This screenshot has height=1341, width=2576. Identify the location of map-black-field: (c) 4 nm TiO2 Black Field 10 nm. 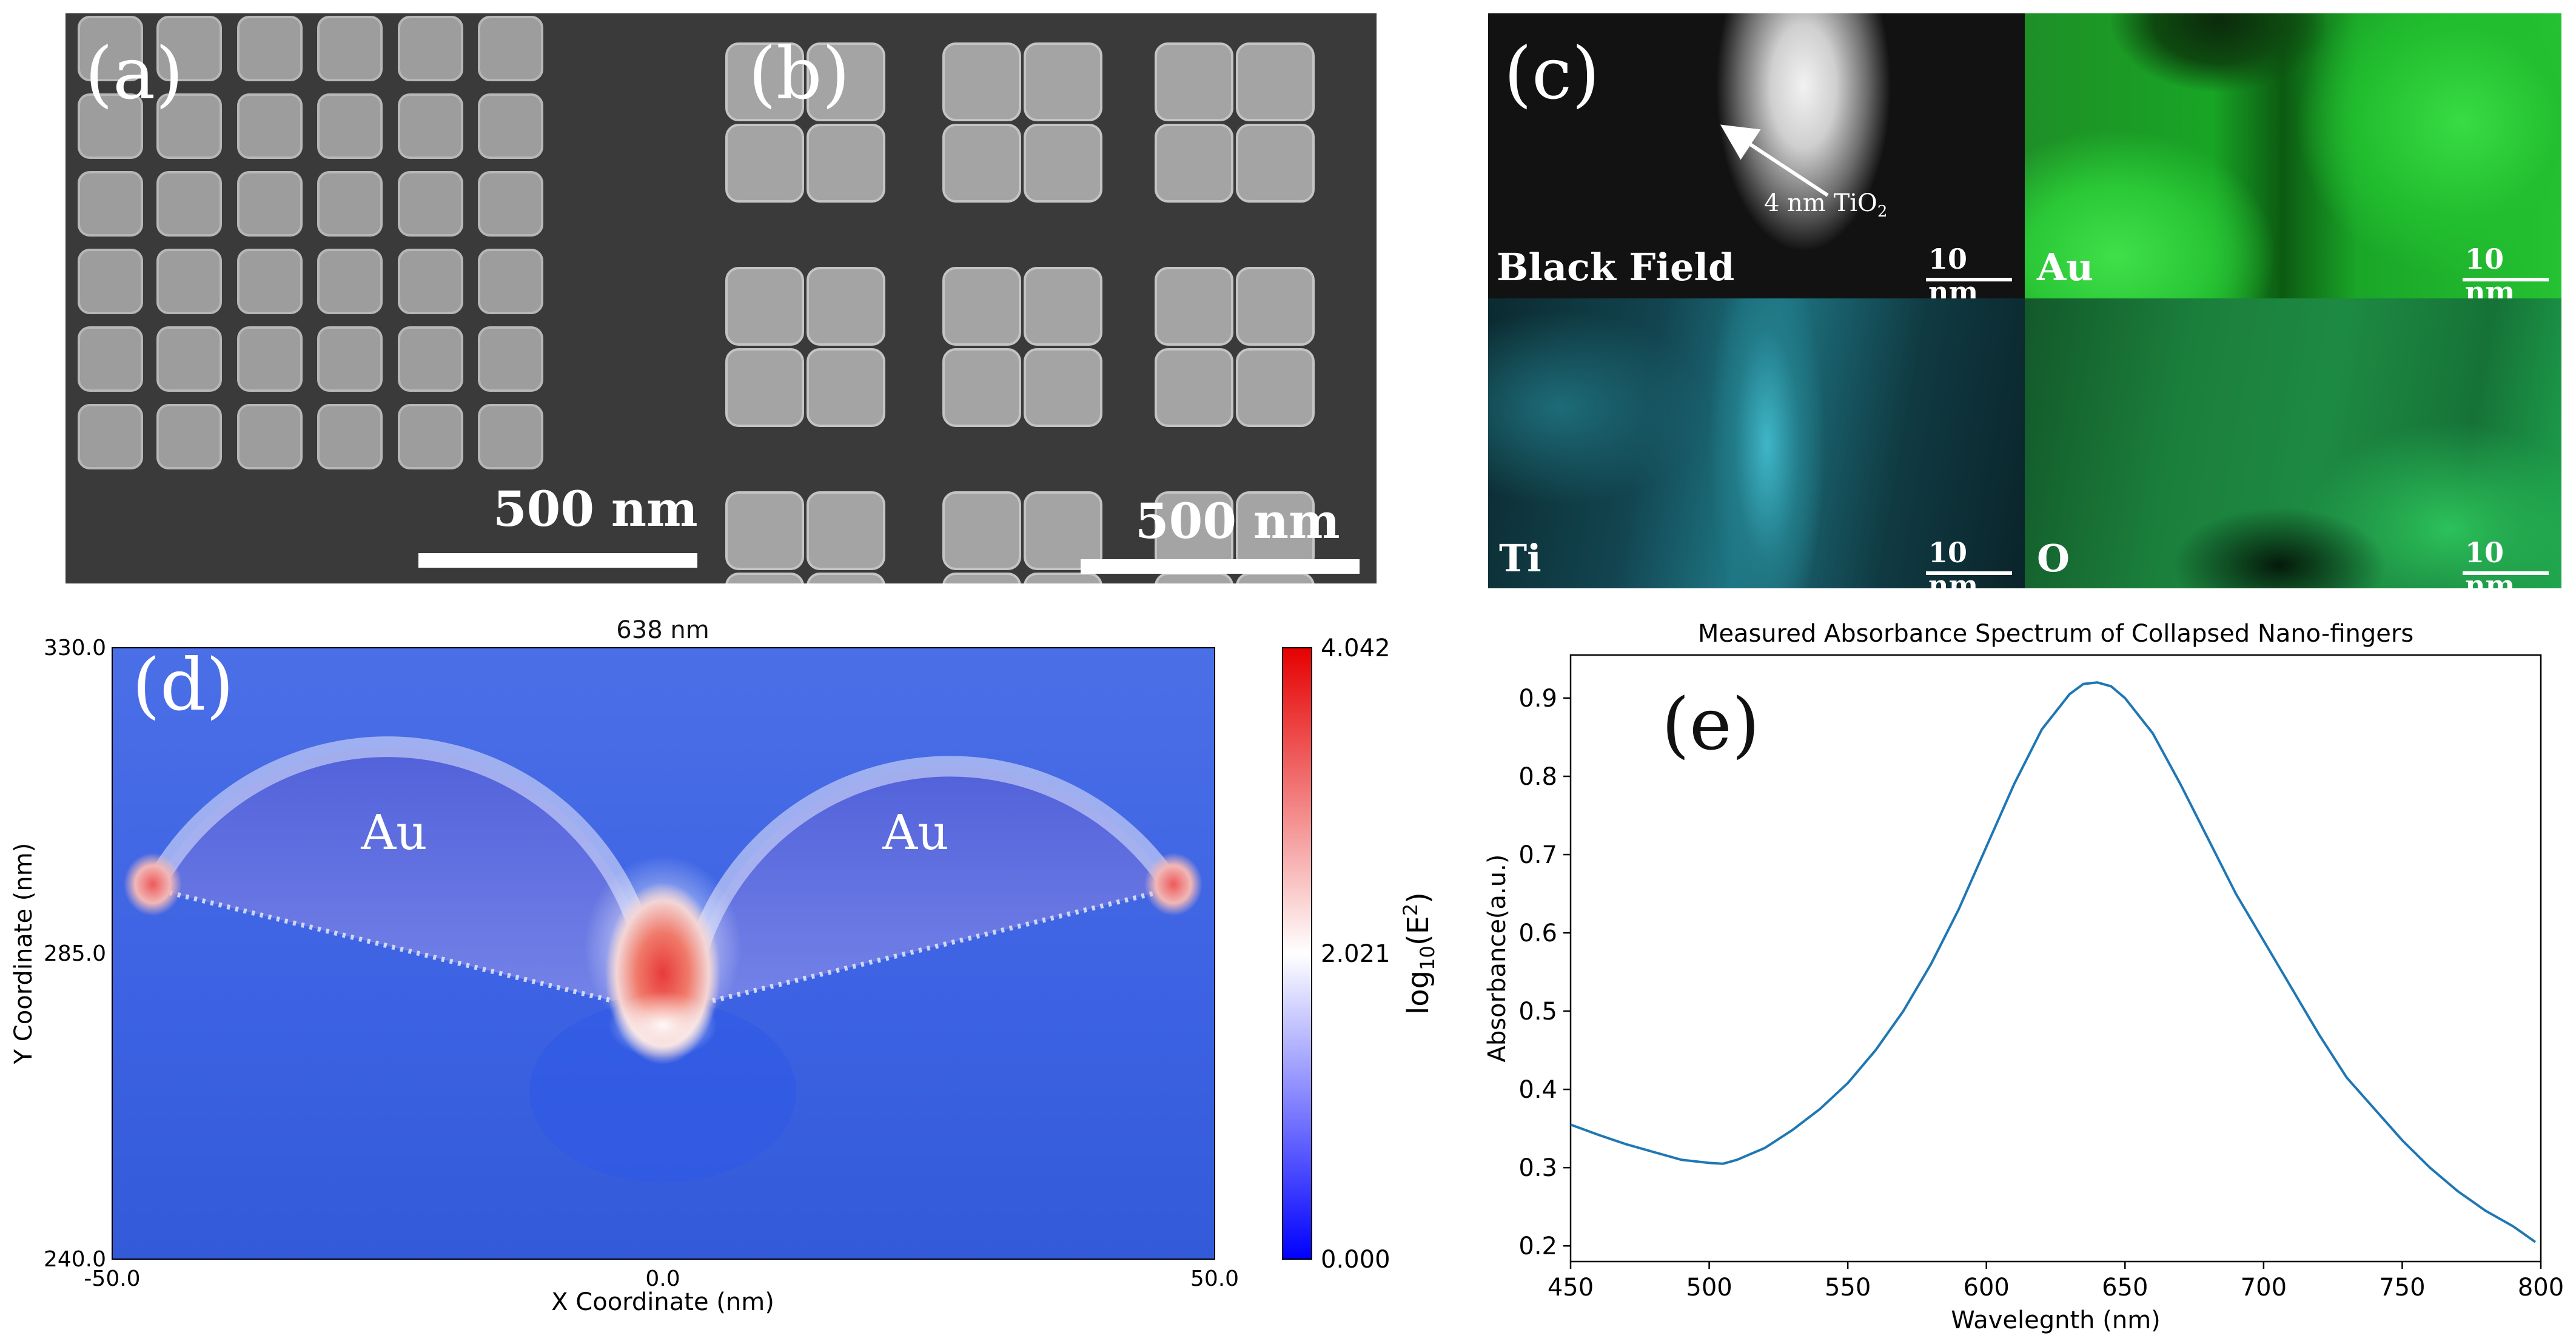
(1756, 155).